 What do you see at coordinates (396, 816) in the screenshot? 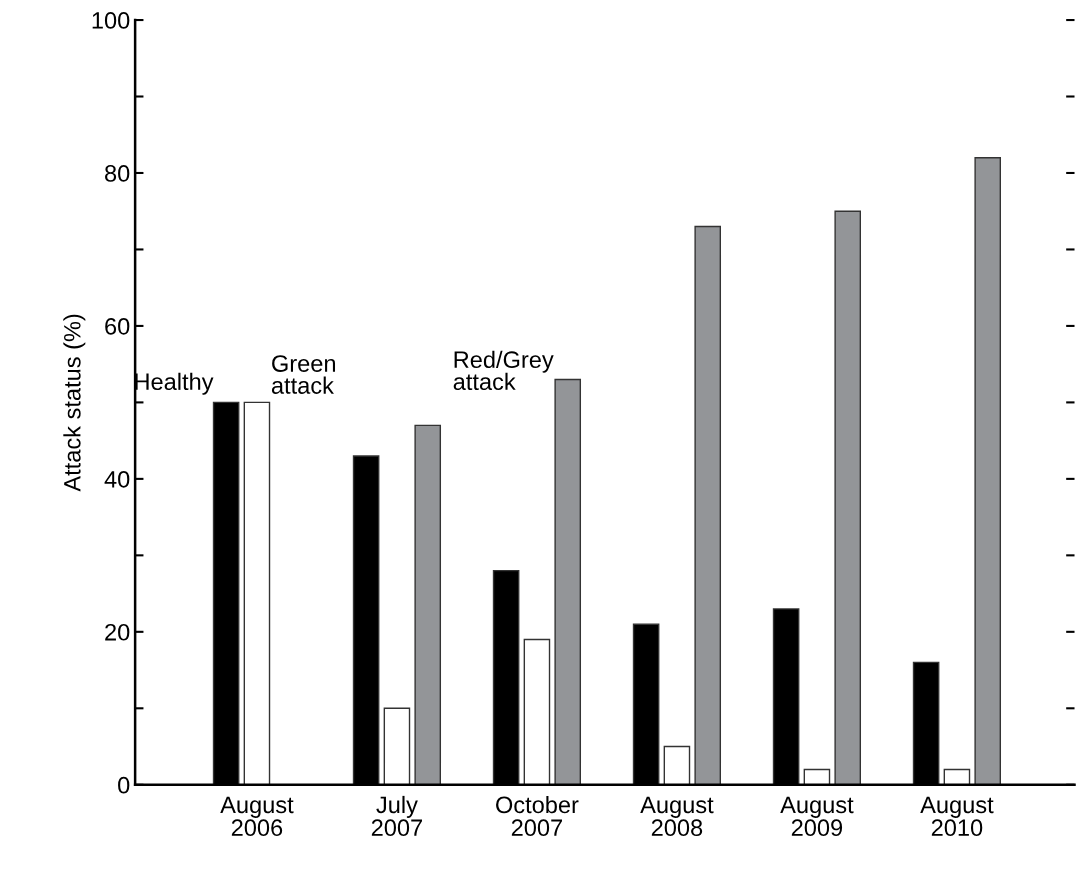
I see `x-tick-label: July 2007` at bounding box center [396, 816].